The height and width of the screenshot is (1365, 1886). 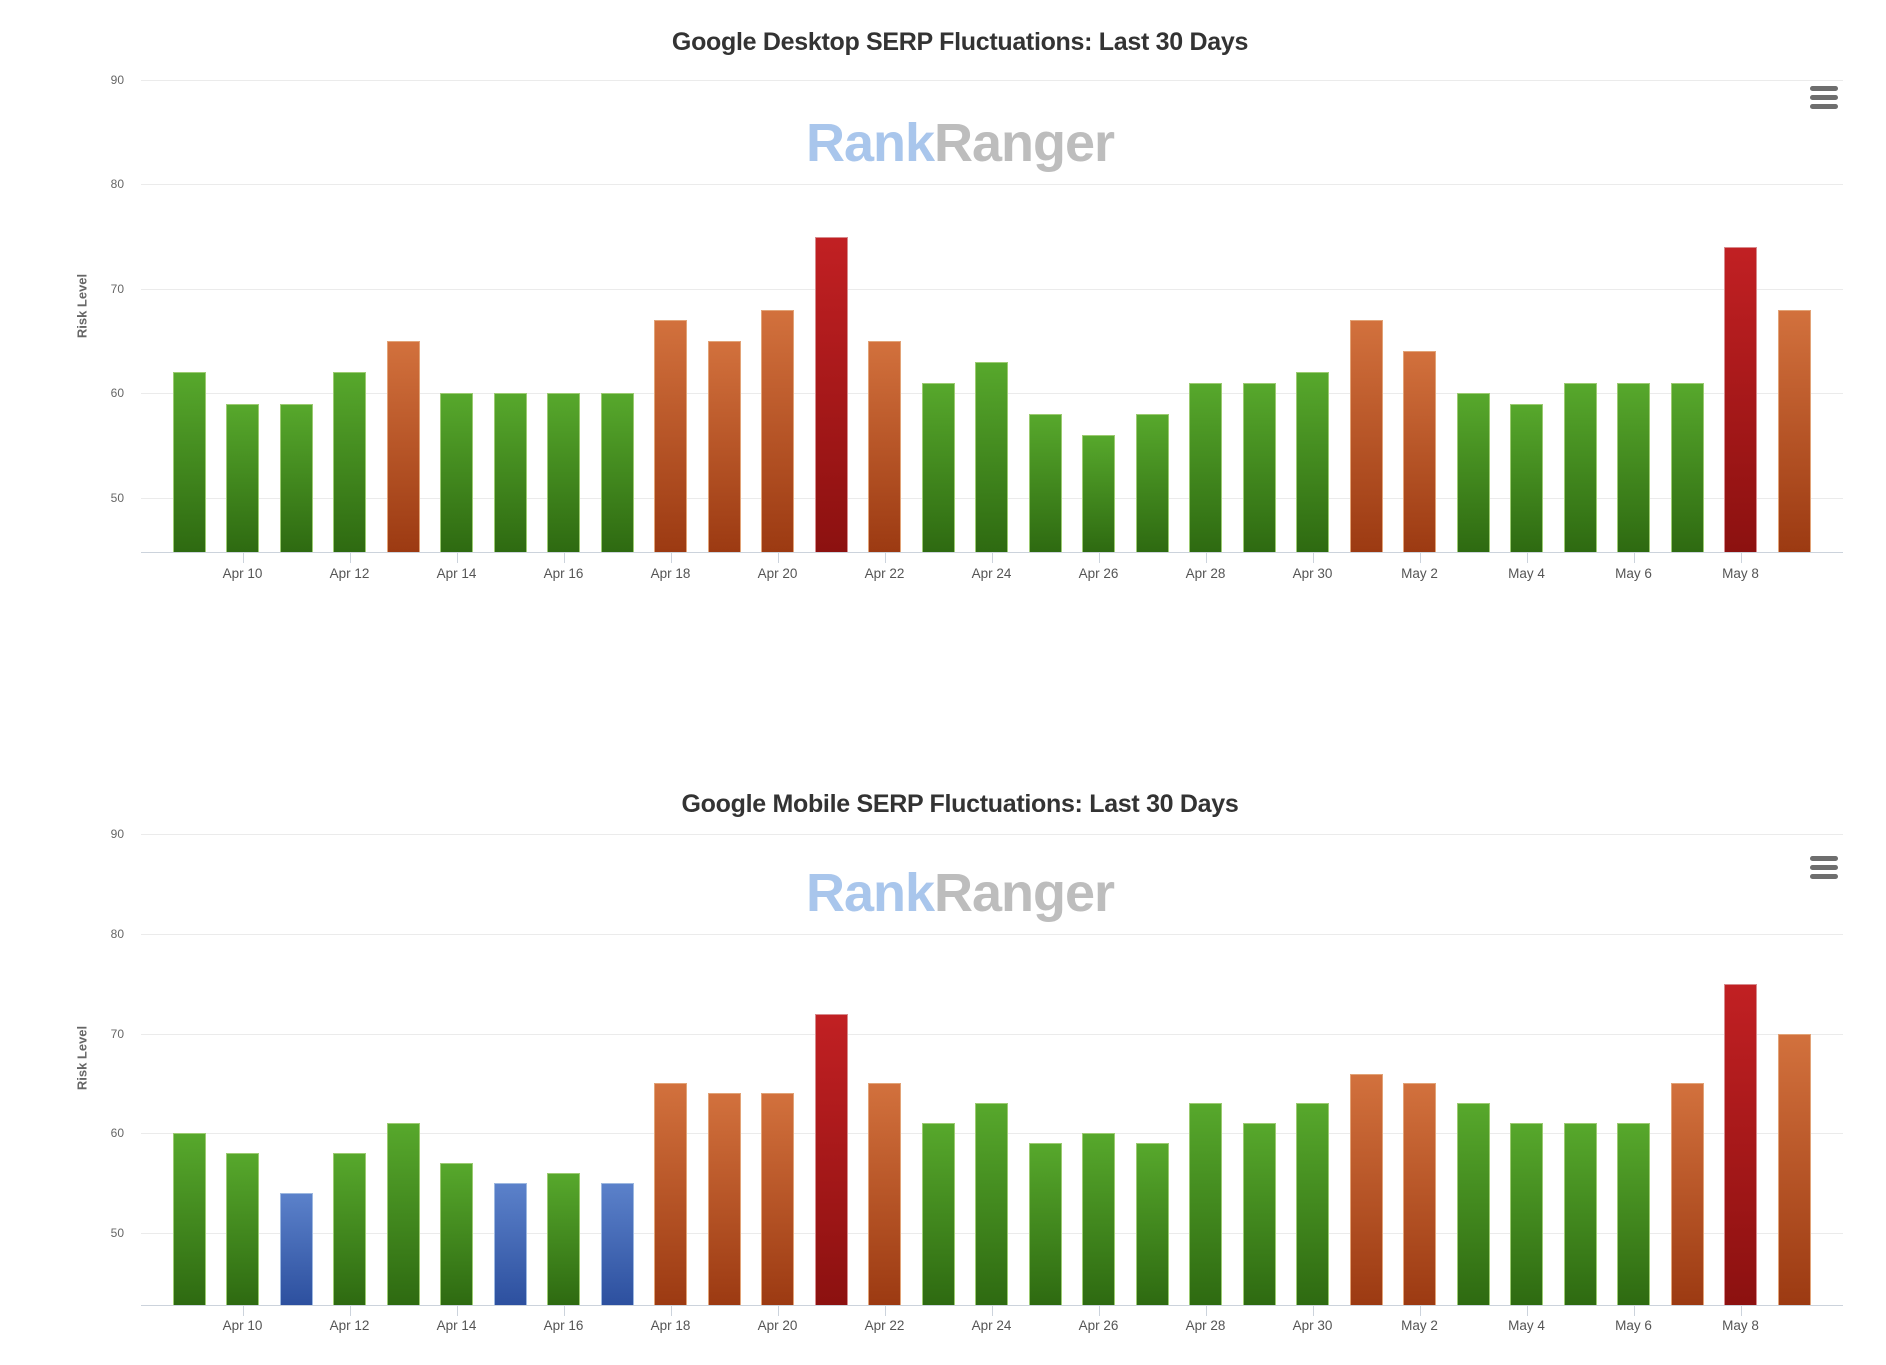 What do you see at coordinates (117, 1233) in the screenshot?
I see `y-axis-label: 50` at bounding box center [117, 1233].